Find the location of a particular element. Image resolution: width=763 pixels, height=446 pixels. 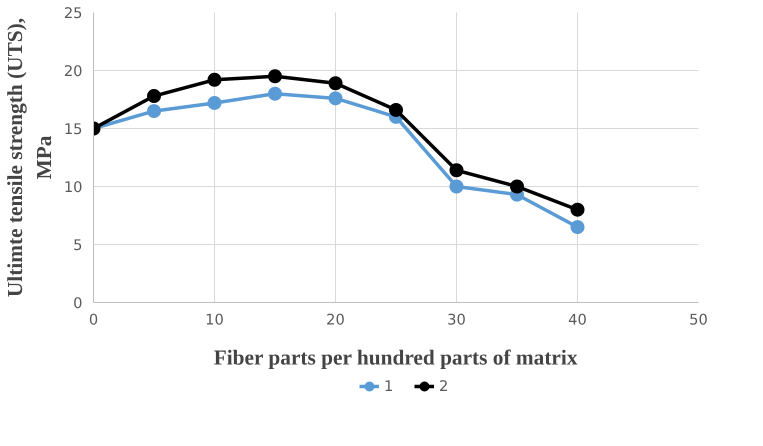

legend-label: 1 is located at coordinates (389, 386).